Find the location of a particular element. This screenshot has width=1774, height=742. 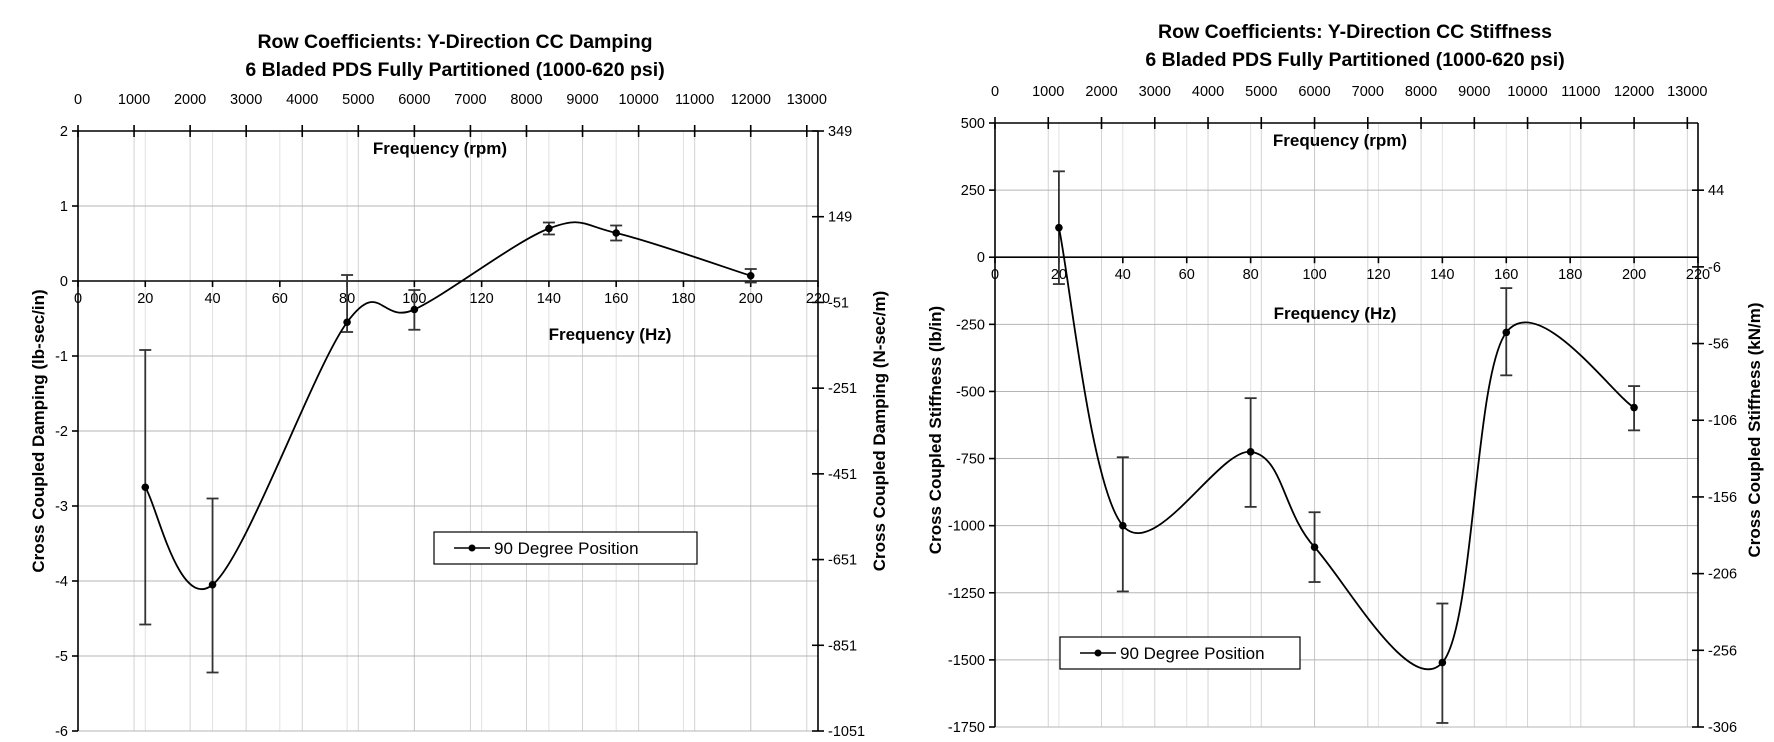

y-tick-label: -2 is located at coordinates (61, 432).